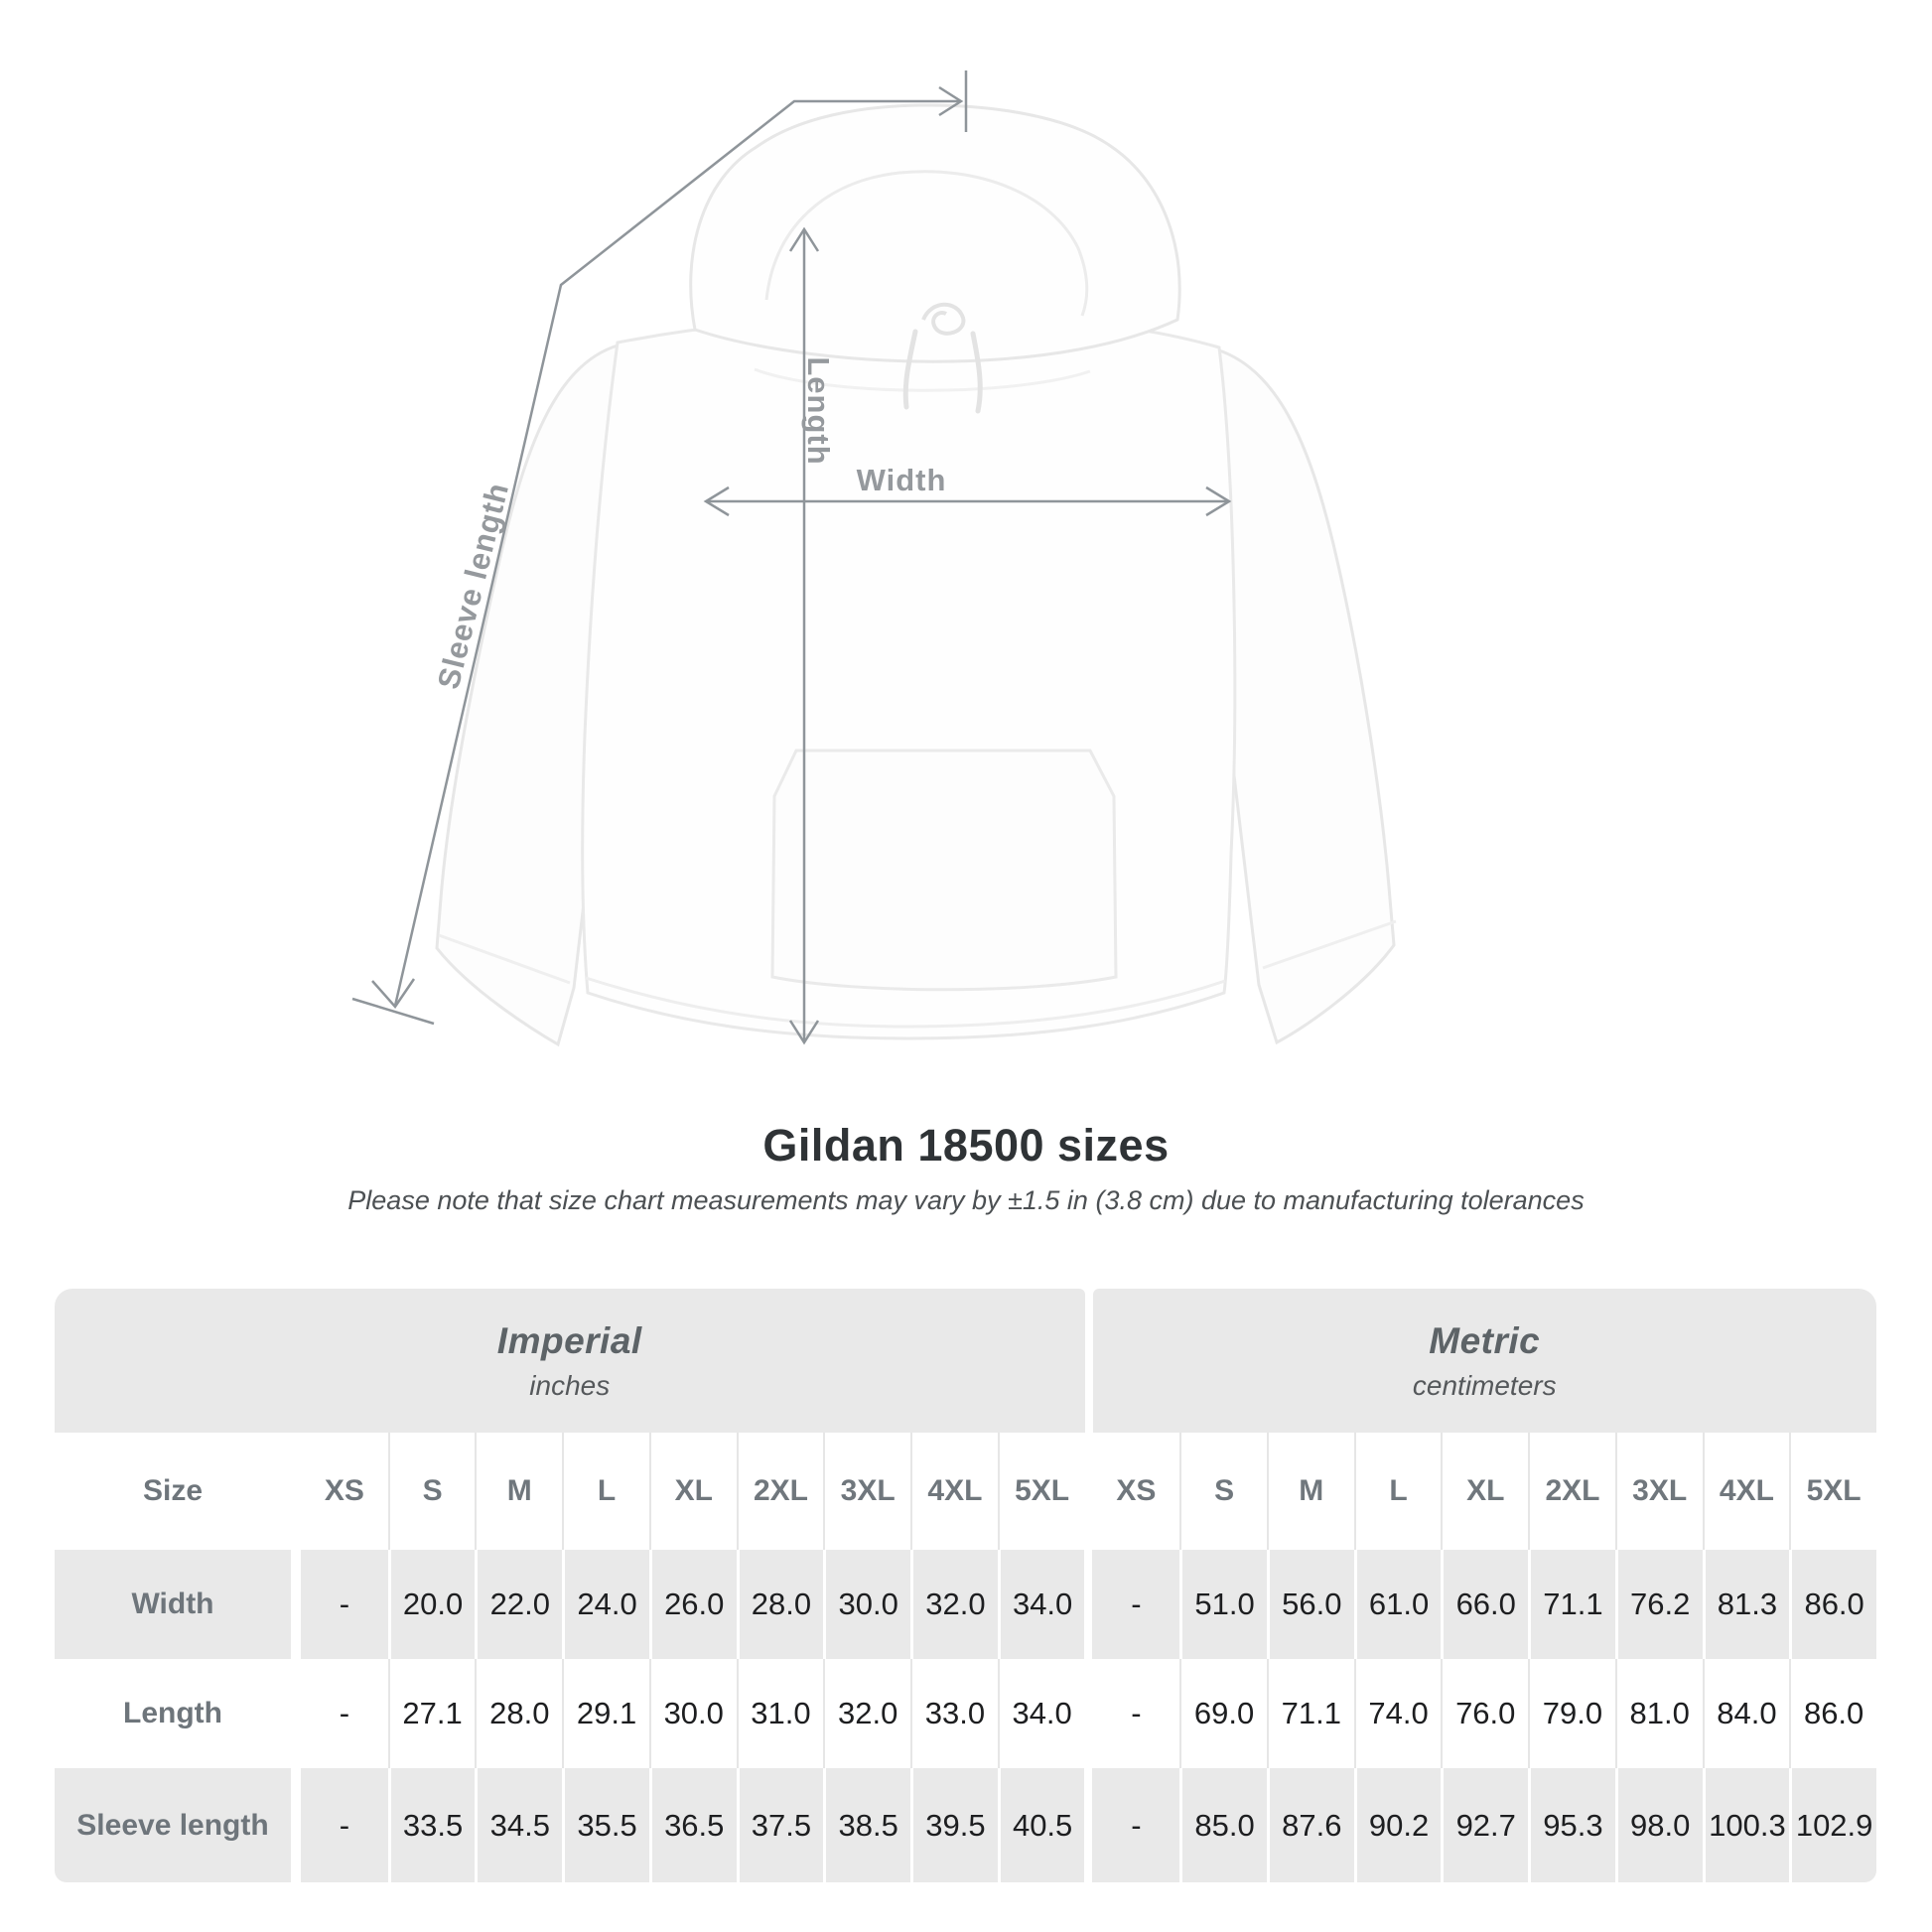  I want to click on table-cell: 87.6, so click(1310, 1825).